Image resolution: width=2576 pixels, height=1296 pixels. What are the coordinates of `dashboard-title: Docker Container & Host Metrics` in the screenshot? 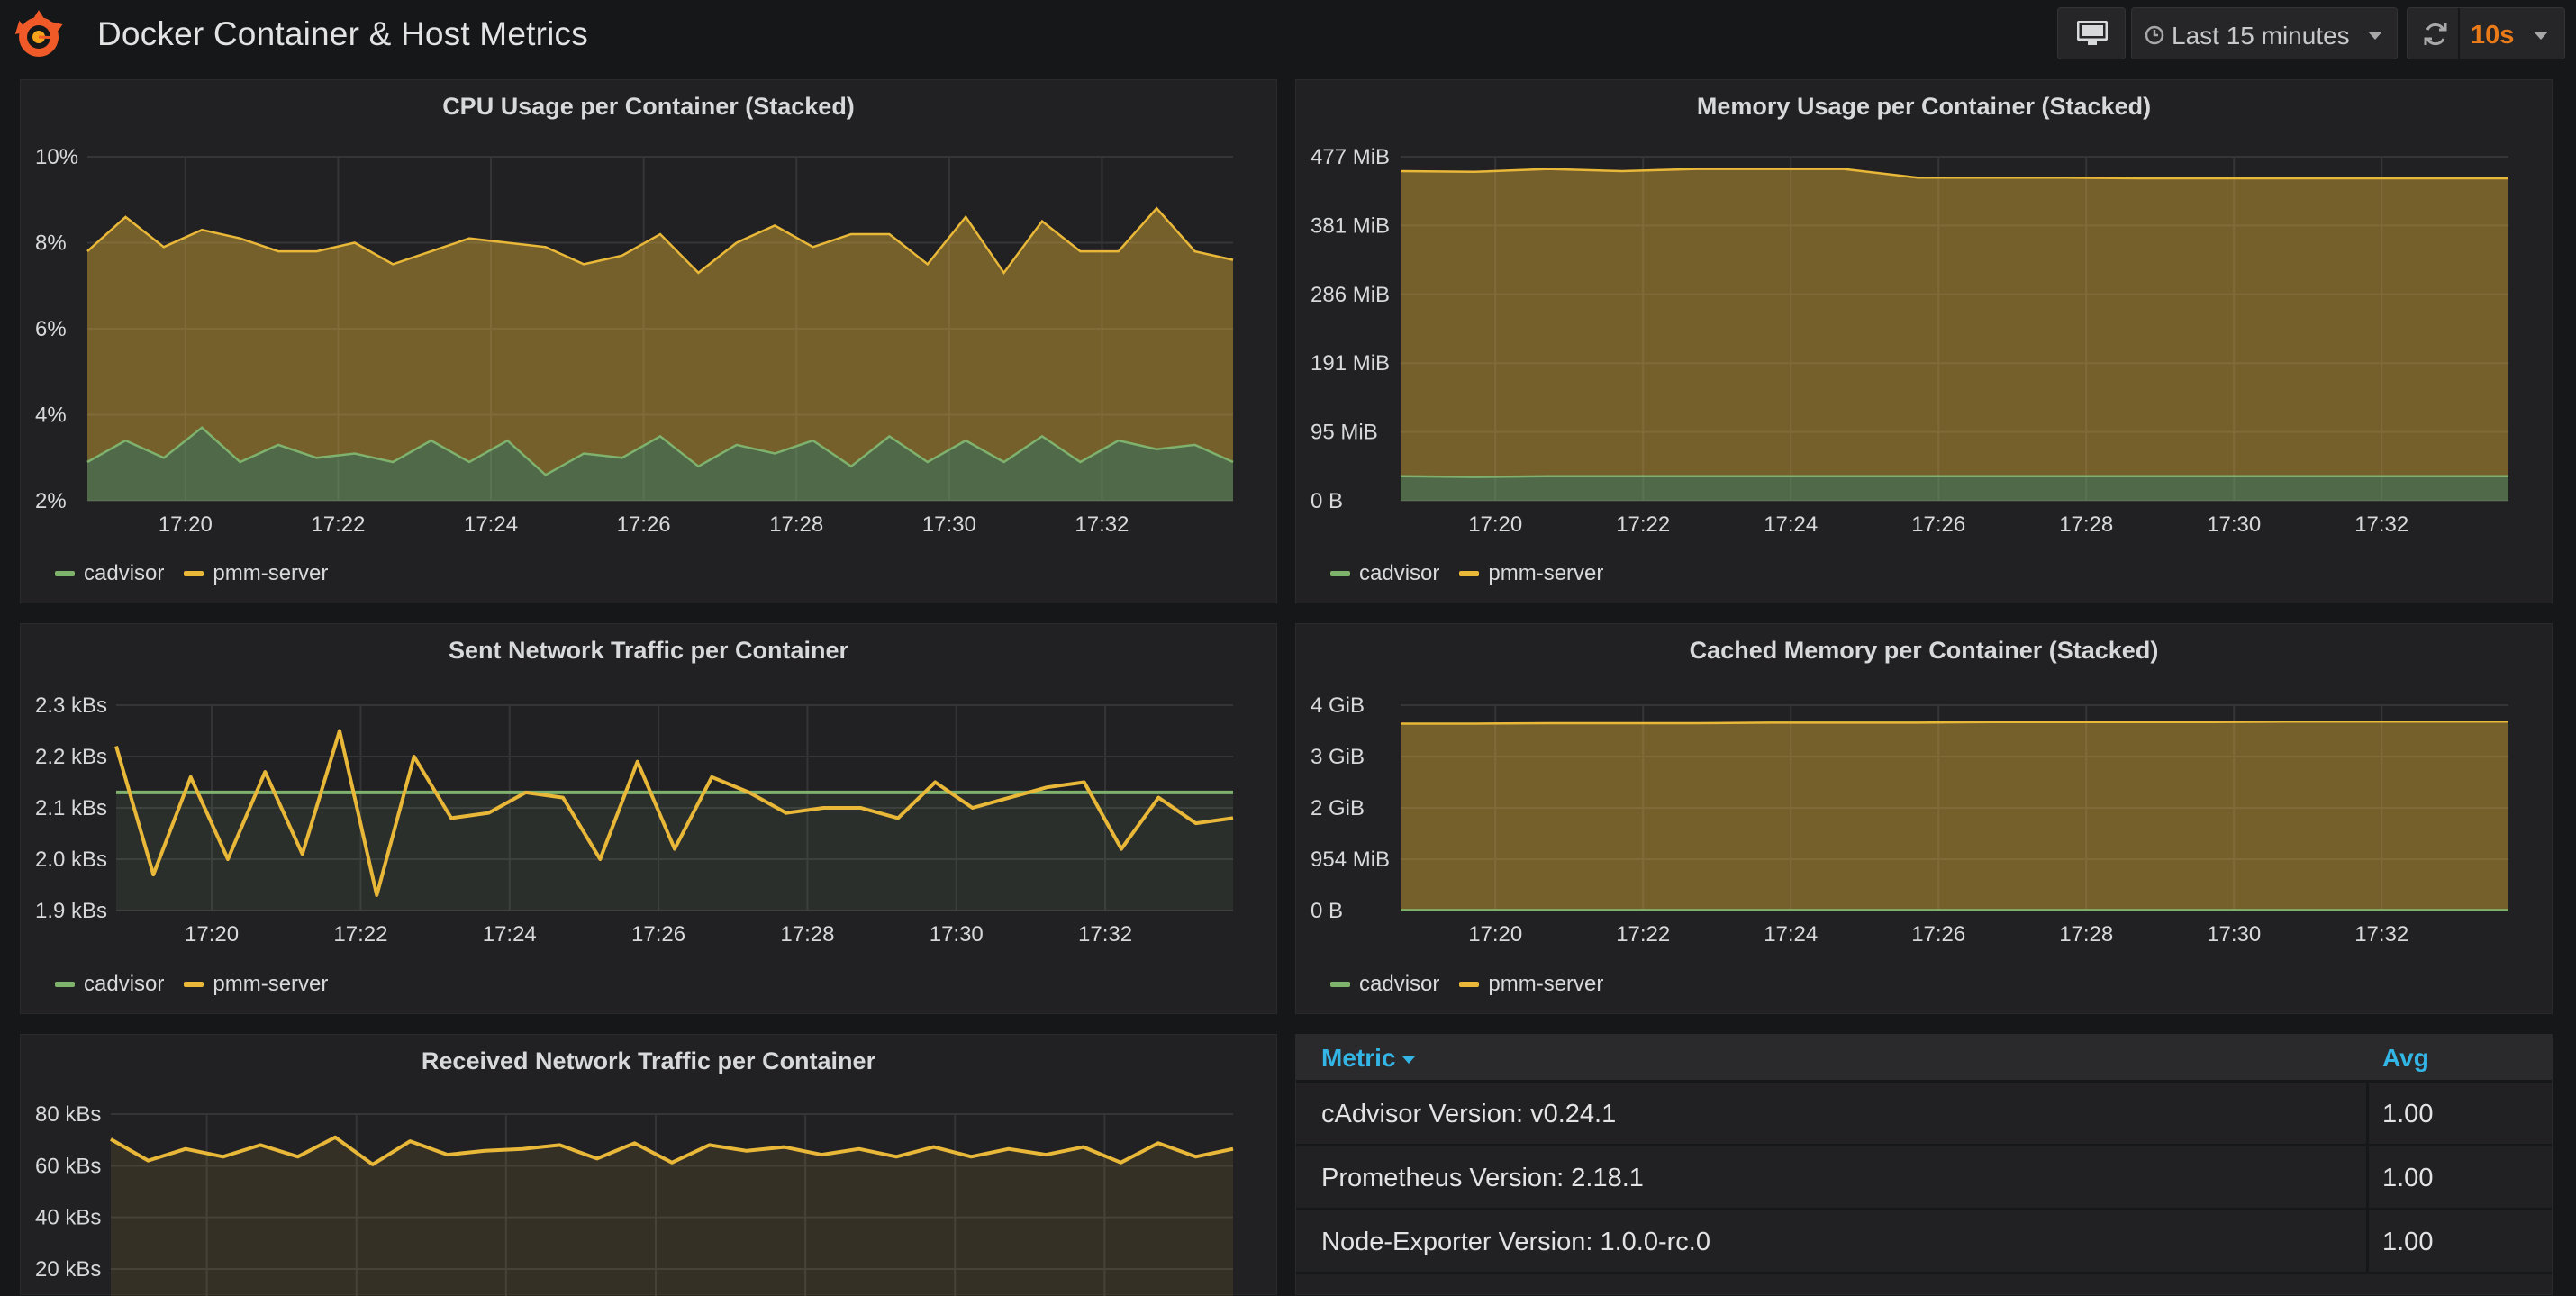 It's located at (342, 34).